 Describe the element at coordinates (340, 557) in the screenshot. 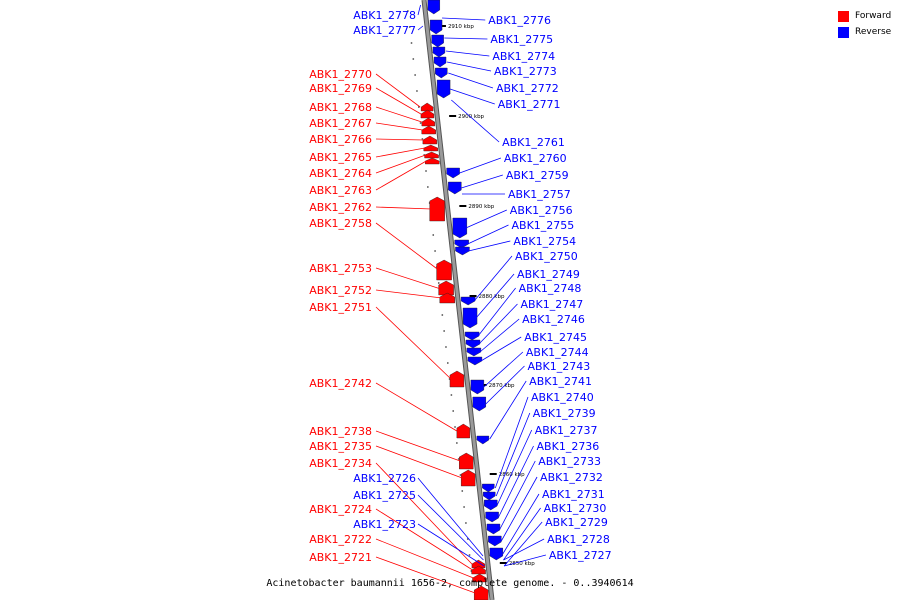

I see `gene-label-forward: ABK1_2721` at that location.